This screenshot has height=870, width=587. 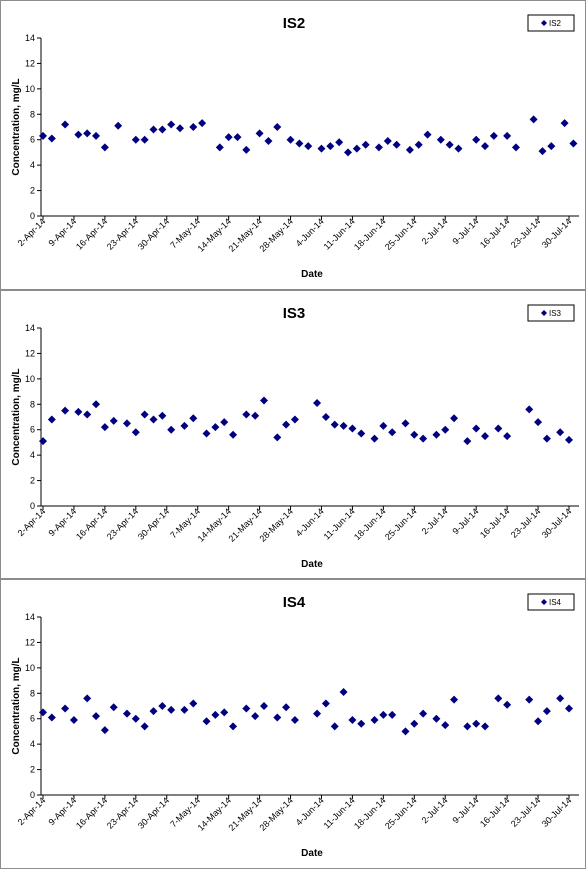 What do you see at coordinates (32, 770) in the screenshot?
I see `y-tick-label: 2` at bounding box center [32, 770].